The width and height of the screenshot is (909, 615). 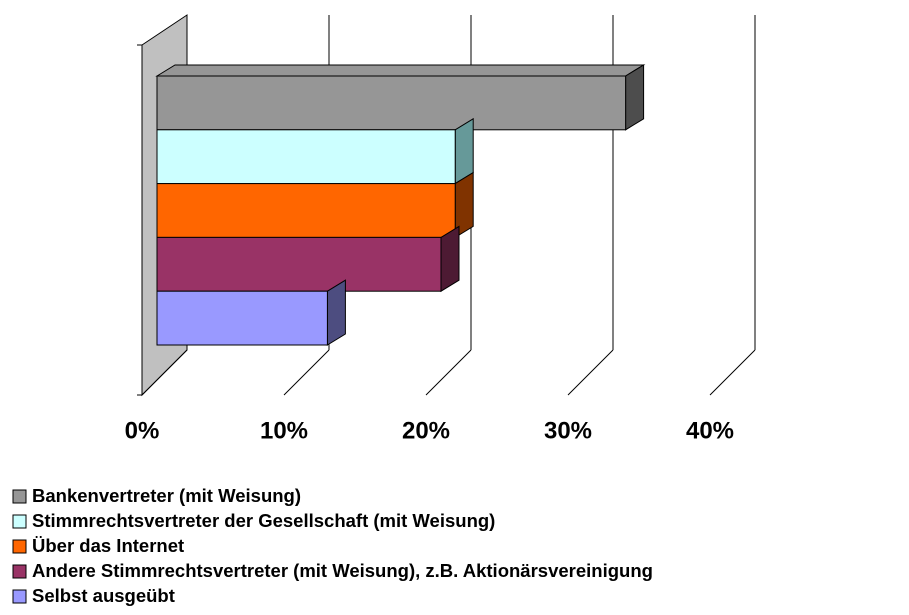 What do you see at coordinates (166, 495) in the screenshot?
I see `legend-label: Bankenvertreter (mit Weisung)` at bounding box center [166, 495].